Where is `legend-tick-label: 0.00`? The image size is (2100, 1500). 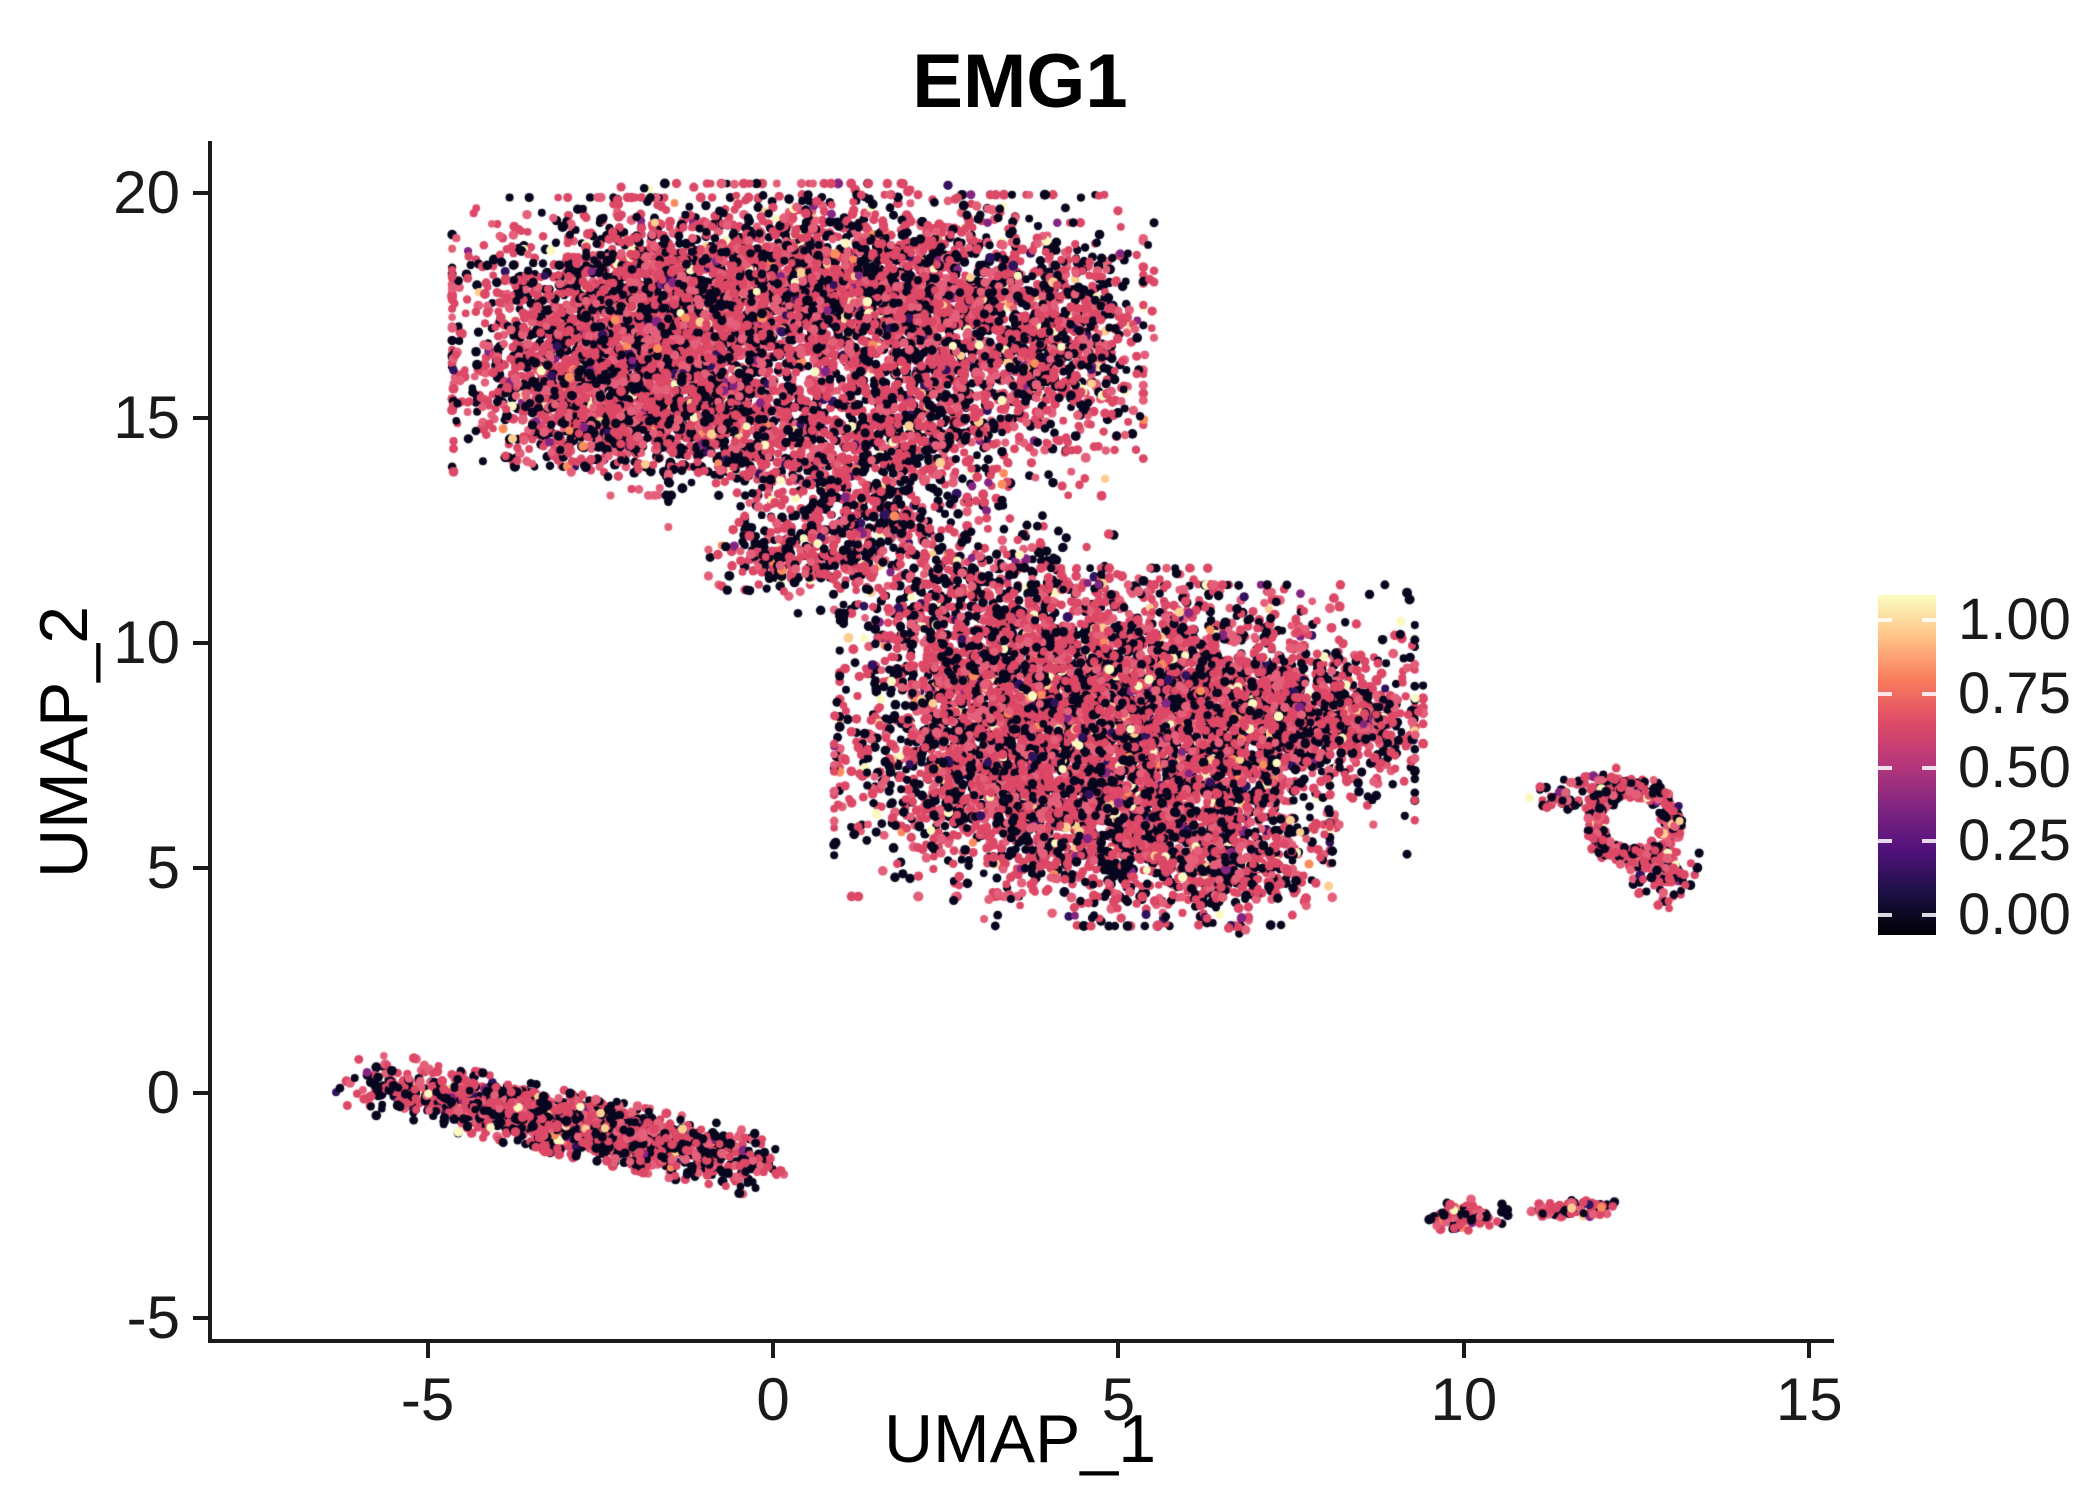 legend-tick-label: 0.00 is located at coordinates (2014, 914).